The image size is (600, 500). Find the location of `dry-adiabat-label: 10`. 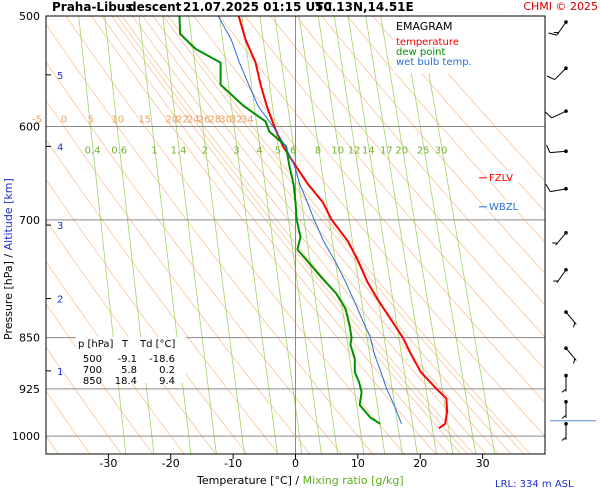

dry-adiabat-label: 10 is located at coordinates (117, 119).